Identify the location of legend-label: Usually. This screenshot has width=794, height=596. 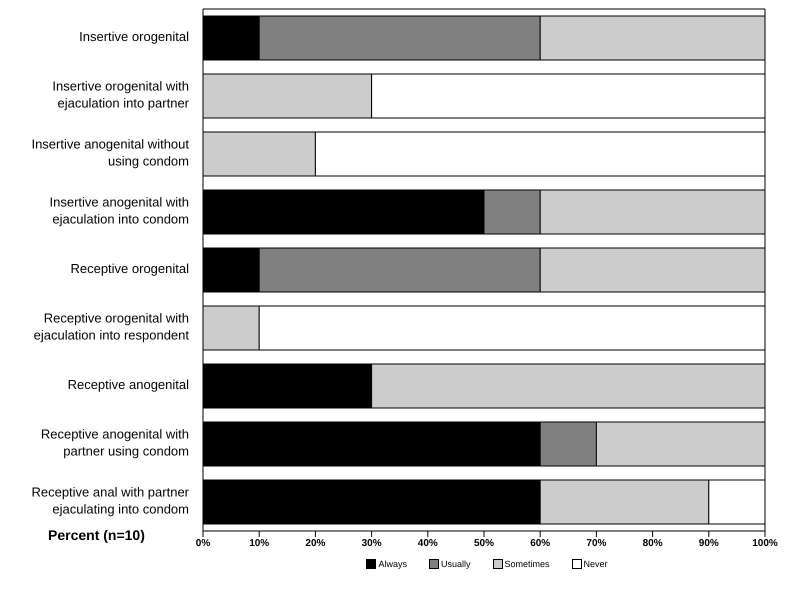
(455, 564).